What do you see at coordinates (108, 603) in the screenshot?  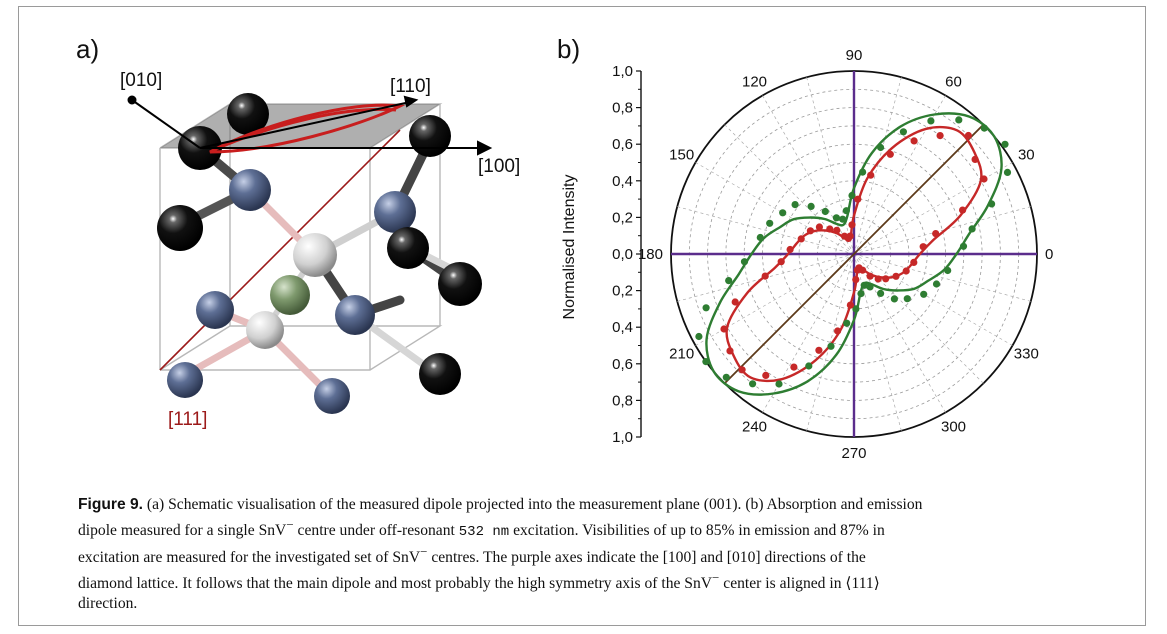 I see `caption-line5: direction.` at bounding box center [108, 603].